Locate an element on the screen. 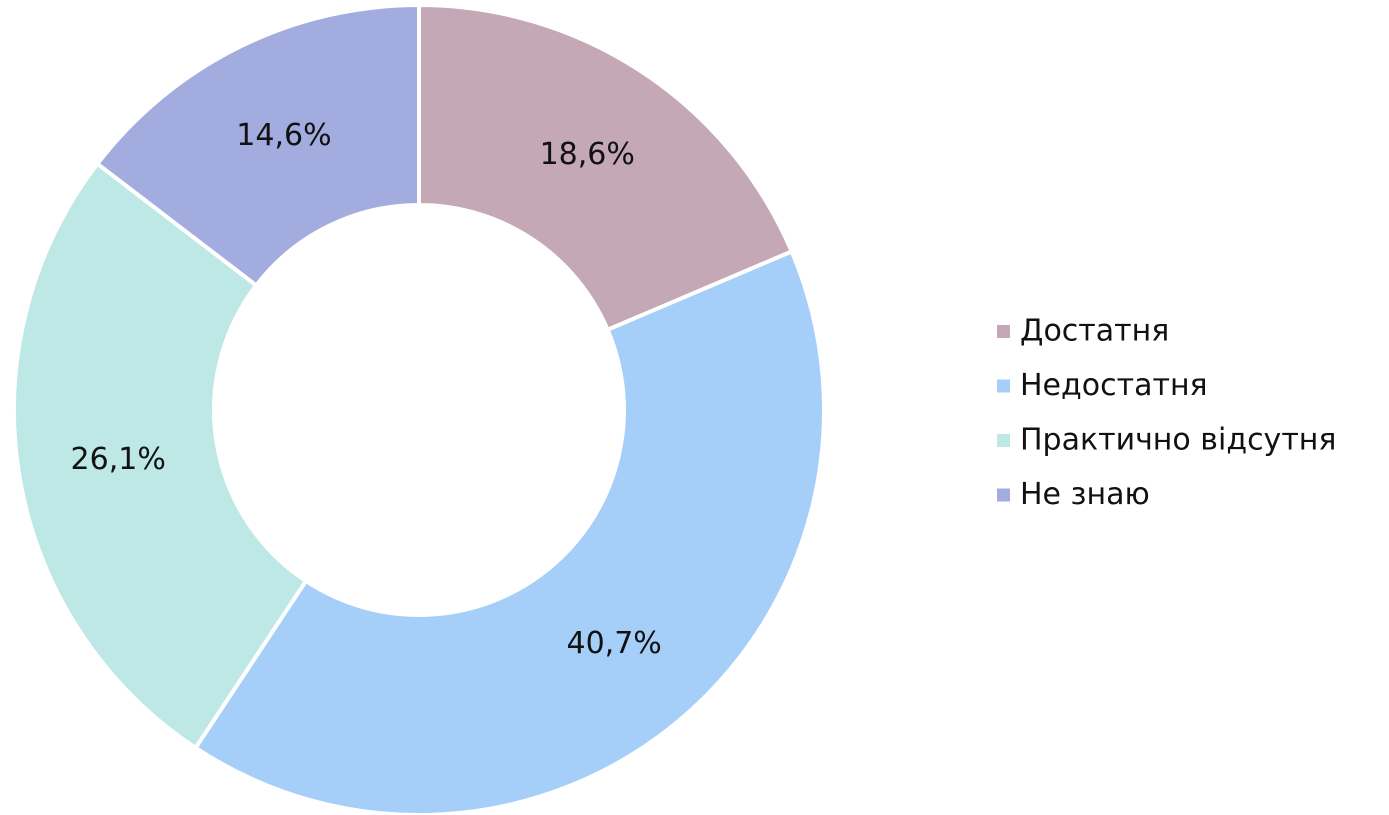 This screenshot has height=815, width=1389. value-label: 18,6% is located at coordinates (587, 154).